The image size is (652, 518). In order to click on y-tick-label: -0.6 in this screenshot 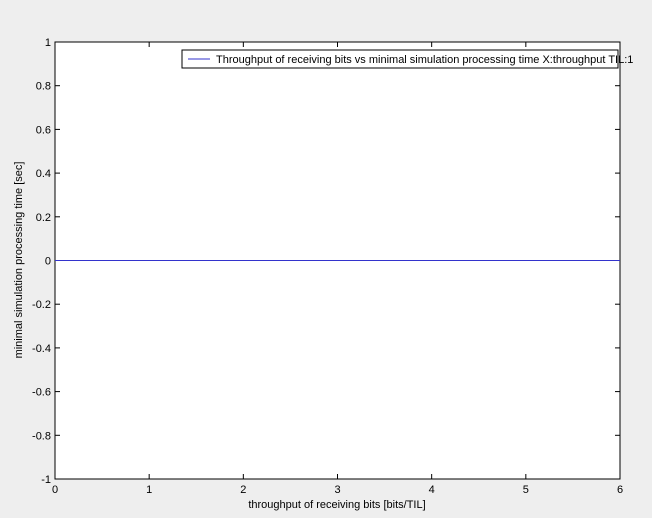, I will do `click(41, 393)`.